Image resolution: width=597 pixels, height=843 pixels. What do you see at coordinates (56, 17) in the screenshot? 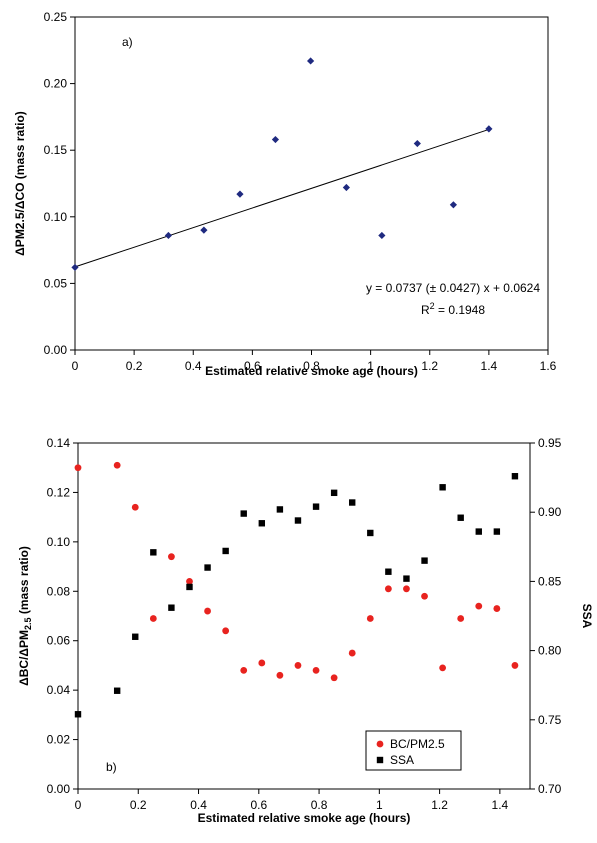
I see `y-tick-label: 0.25` at bounding box center [56, 17].